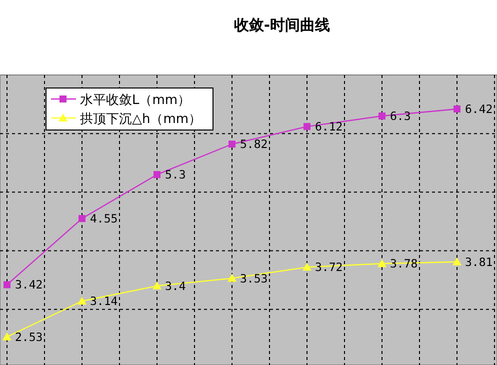 This screenshot has width=497, height=365. What do you see at coordinates (29, 337) in the screenshot?
I see `data-label: 2.53` at bounding box center [29, 337].